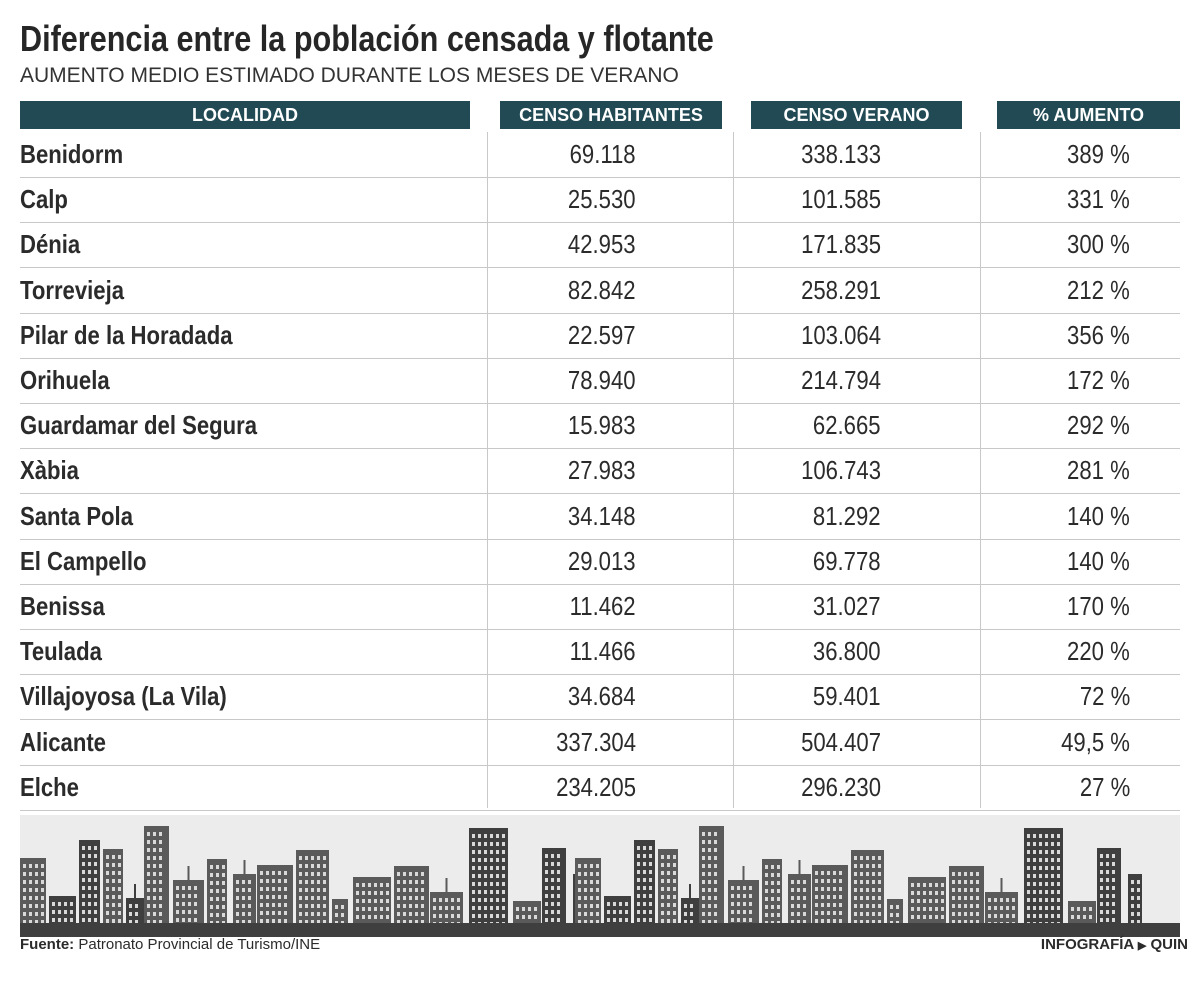  What do you see at coordinates (600, 562) in the screenshot?
I see `table-row: El Campello 29.013 69.778 140 %` at bounding box center [600, 562].